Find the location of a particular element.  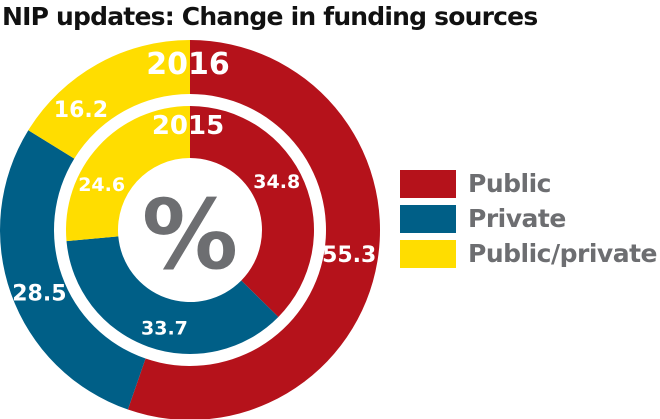

slice-2015-public is located at coordinates (252, 212).